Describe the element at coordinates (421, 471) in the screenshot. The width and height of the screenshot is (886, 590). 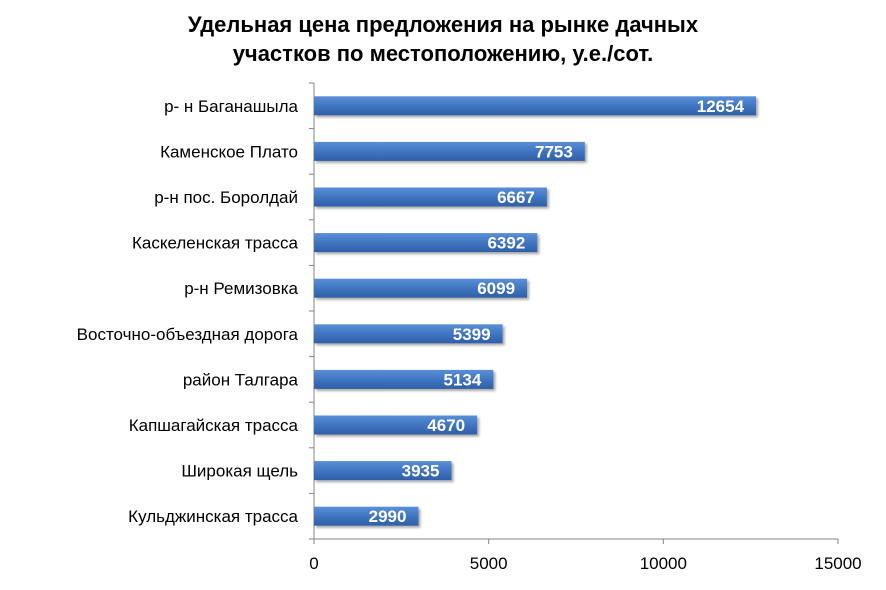
I see `data-label: 3935` at that location.